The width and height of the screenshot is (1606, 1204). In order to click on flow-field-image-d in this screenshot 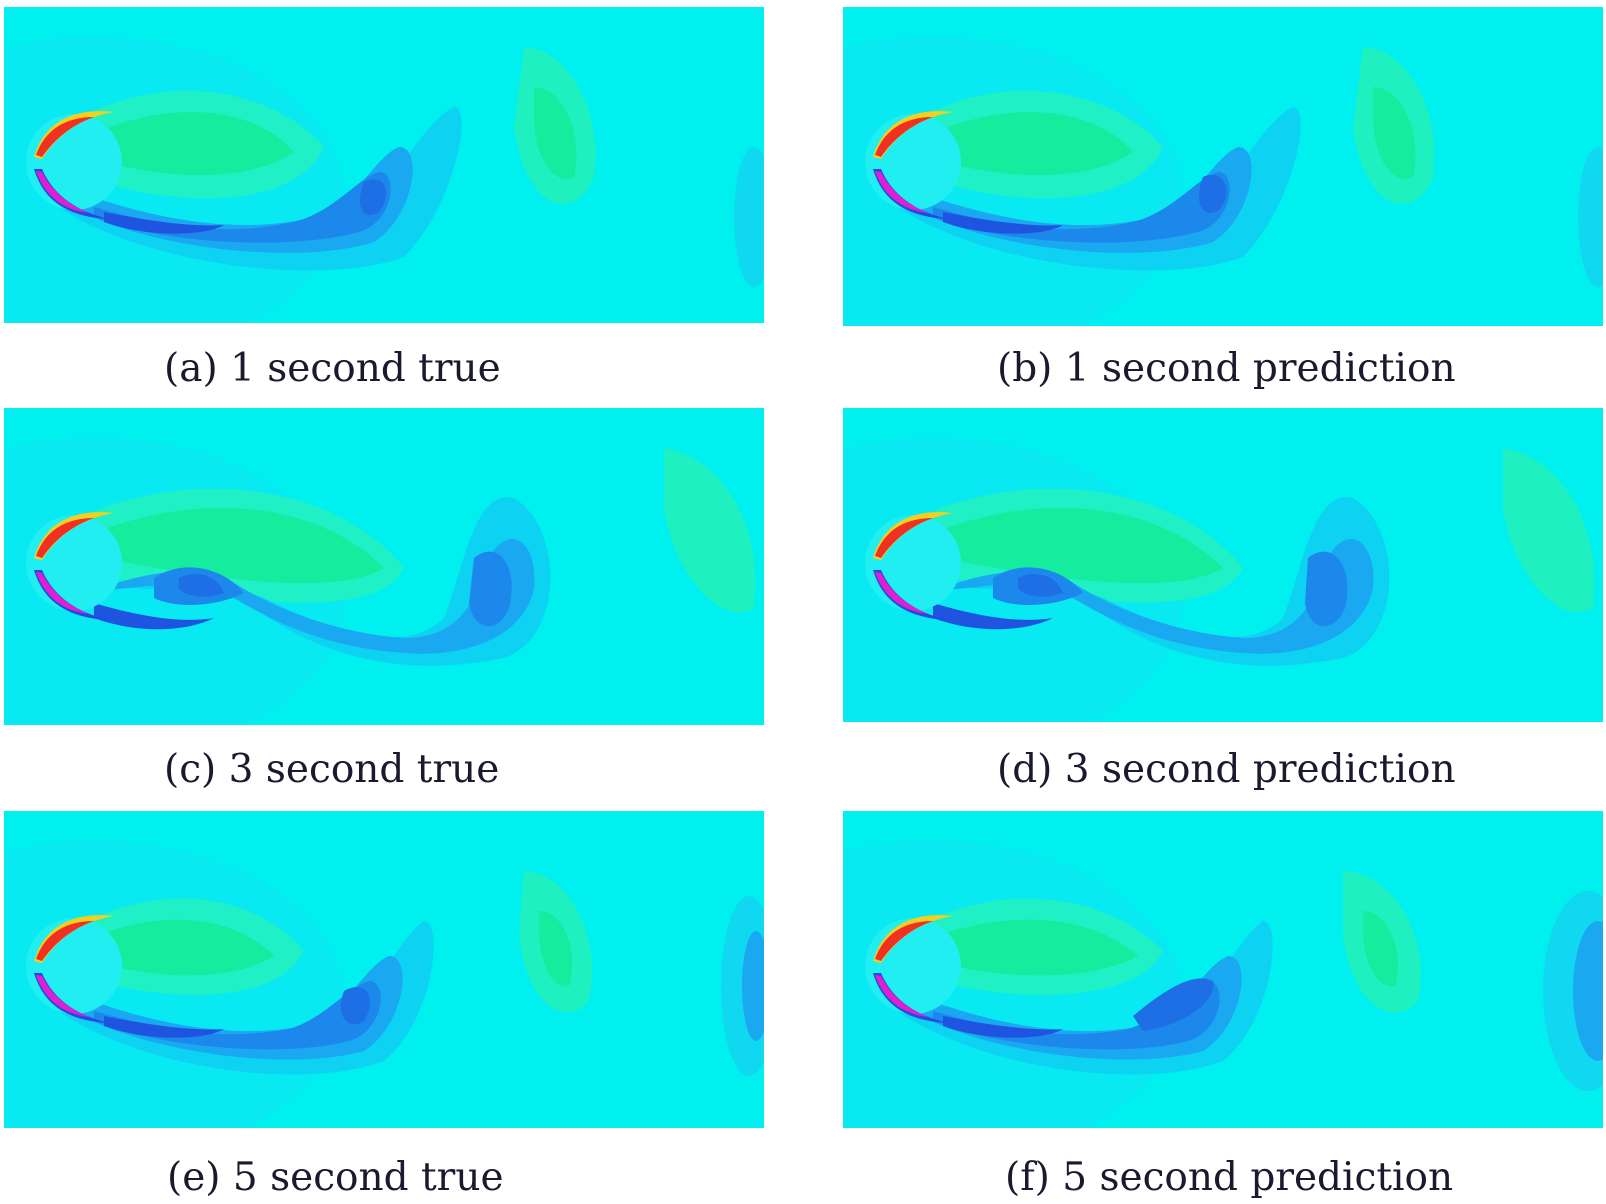, I will do `click(1223, 565)`.